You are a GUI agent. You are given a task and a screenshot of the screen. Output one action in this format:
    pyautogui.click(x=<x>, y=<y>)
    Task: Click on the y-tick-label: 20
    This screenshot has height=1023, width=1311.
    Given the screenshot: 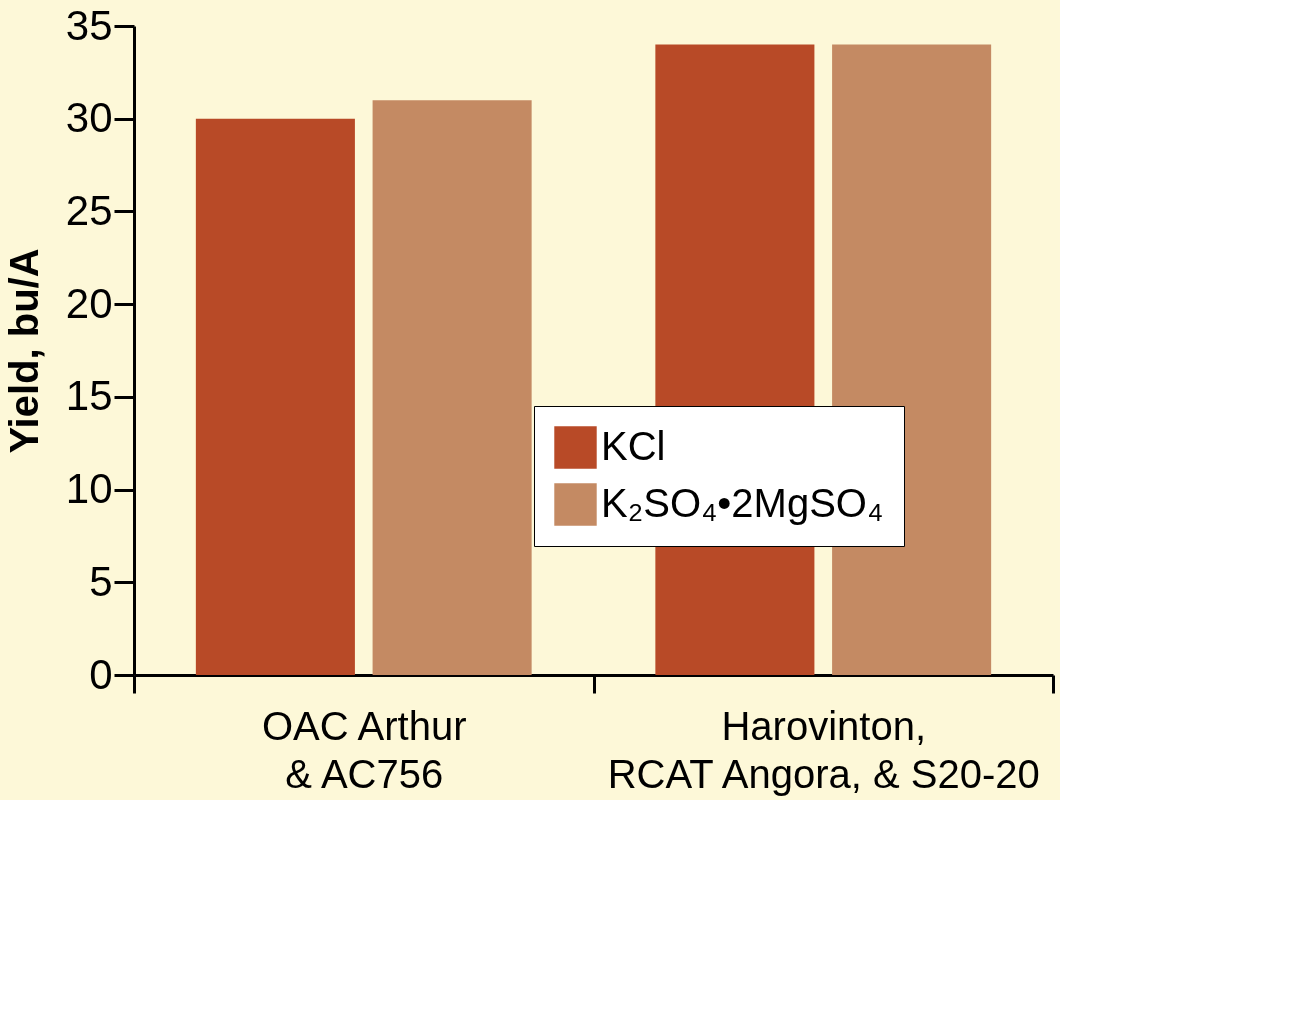 What is the action you would take?
    pyautogui.click(x=89, y=303)
    